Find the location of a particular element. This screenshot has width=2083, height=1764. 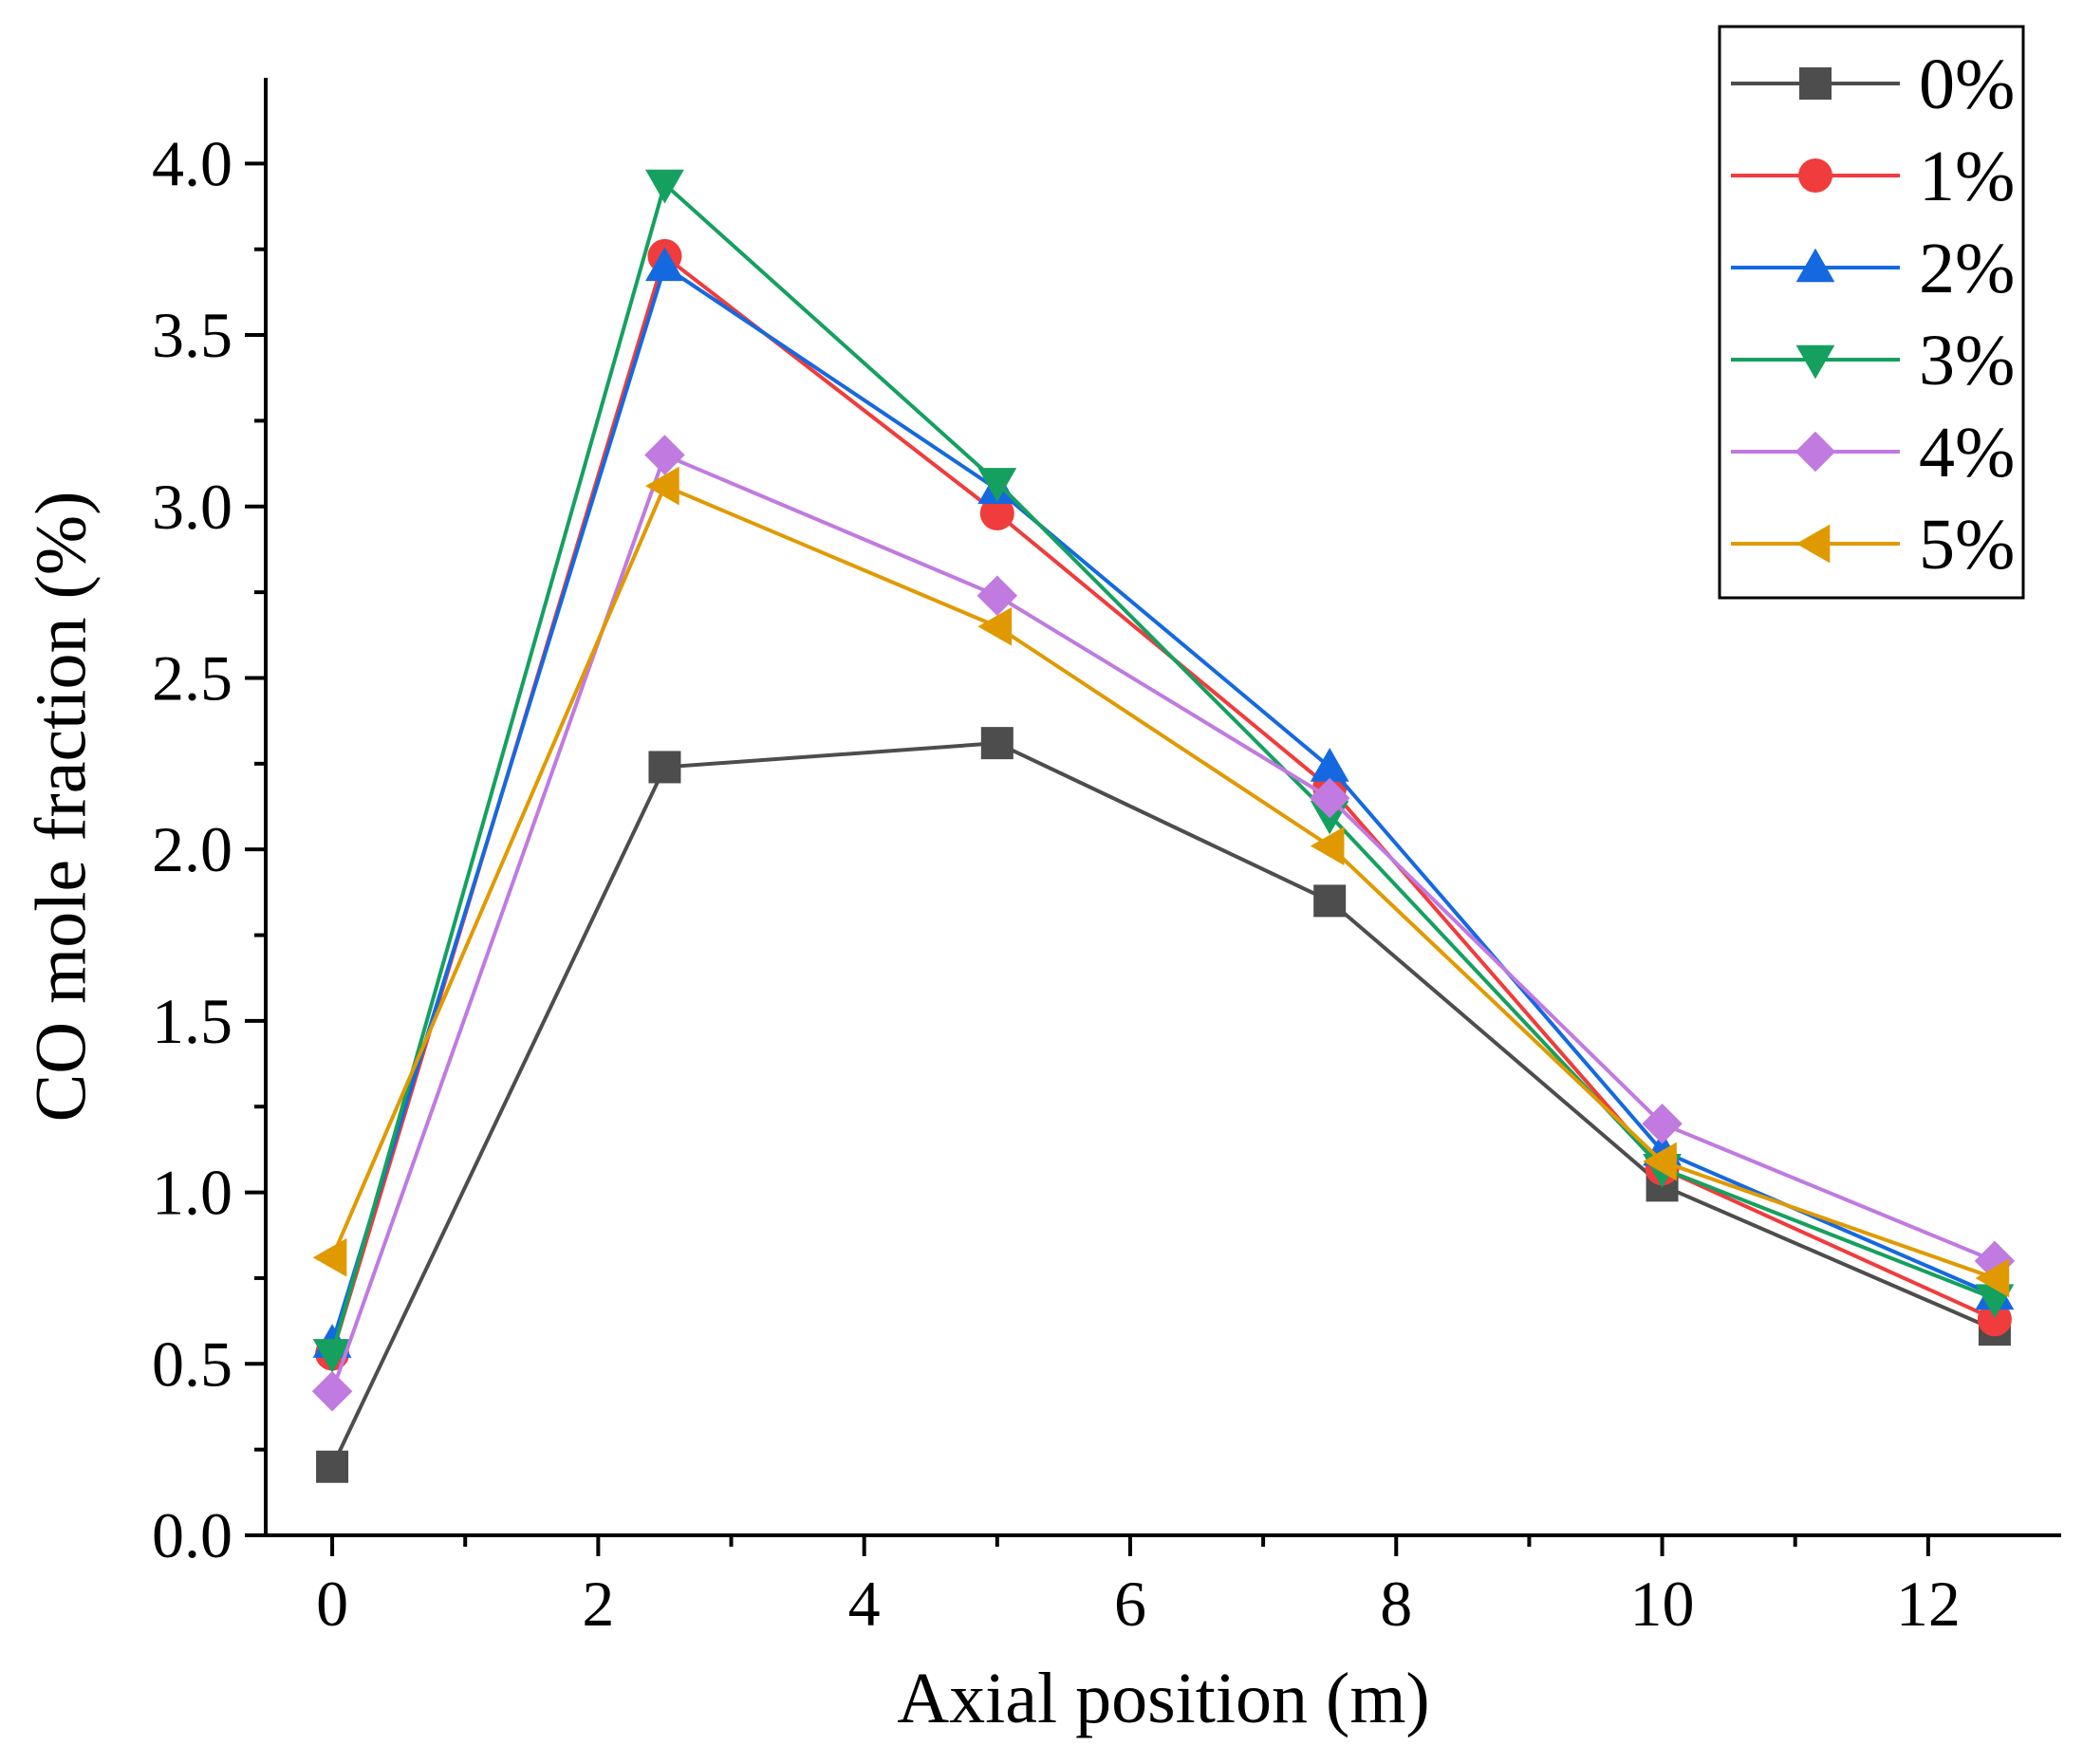

y-tick-label: 0.5 is located at coordinates (192, 1364).